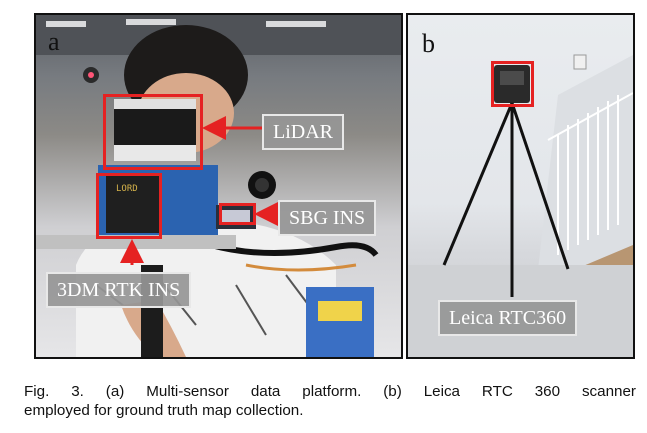 The image size is (647, 433). What do you see at coordinates (127, 189) in the screenshot?
I see `lord-text: LORD` at bounding box center [127, 189].